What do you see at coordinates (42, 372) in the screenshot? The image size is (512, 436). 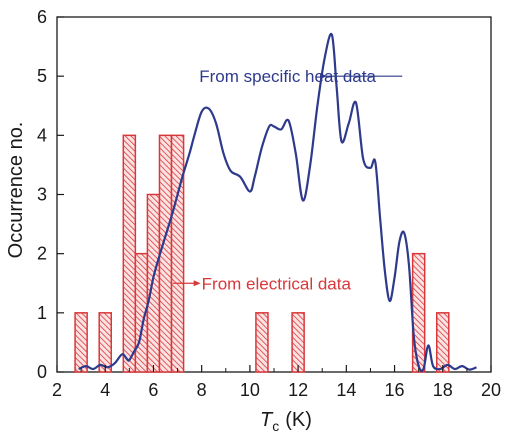 I see `y-tick-label: 0` at bounding box center [42, 372].